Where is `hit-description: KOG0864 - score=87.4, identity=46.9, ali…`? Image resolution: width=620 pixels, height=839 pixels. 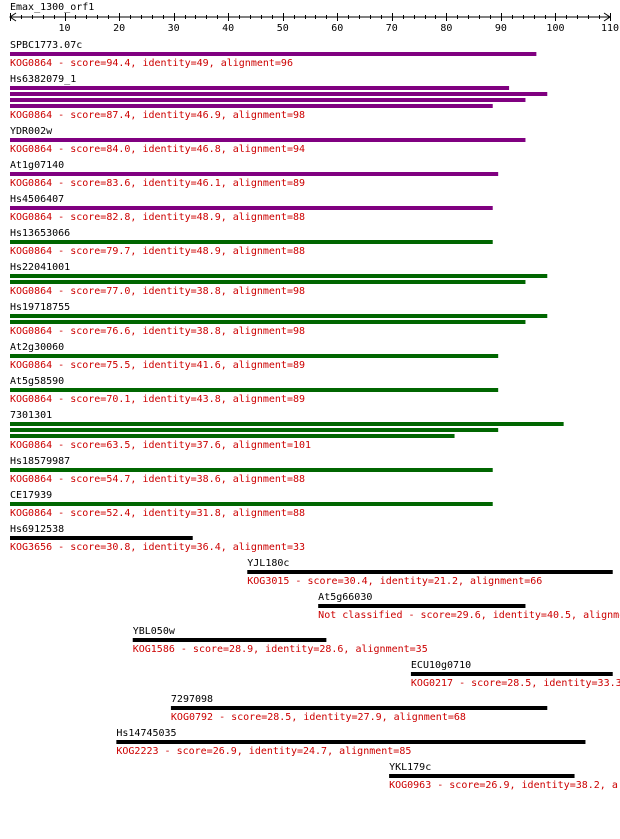 hit-description: KOG0864 - score=87.4, identity=46.9, ali… is located at coordinates (157, 115).